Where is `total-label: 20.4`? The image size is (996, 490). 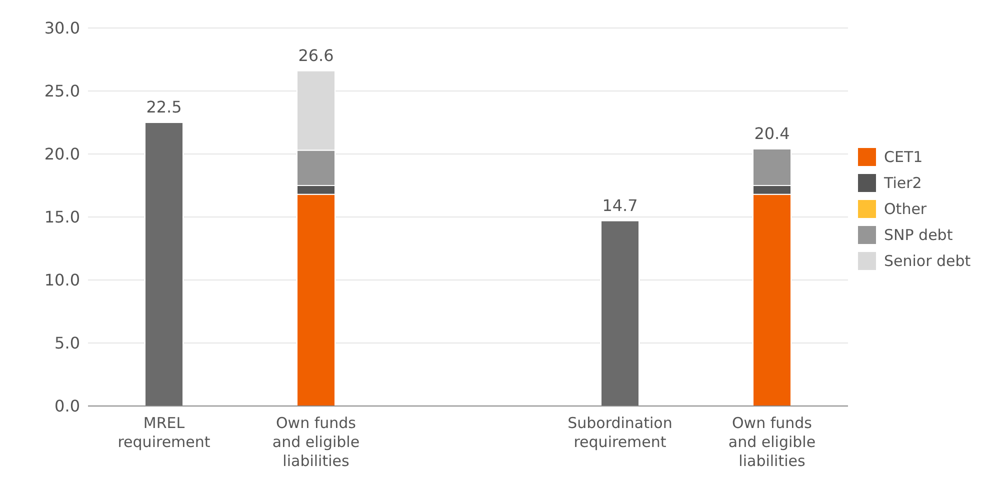 total-label: 20.4 is located at coordinates (772, 133).